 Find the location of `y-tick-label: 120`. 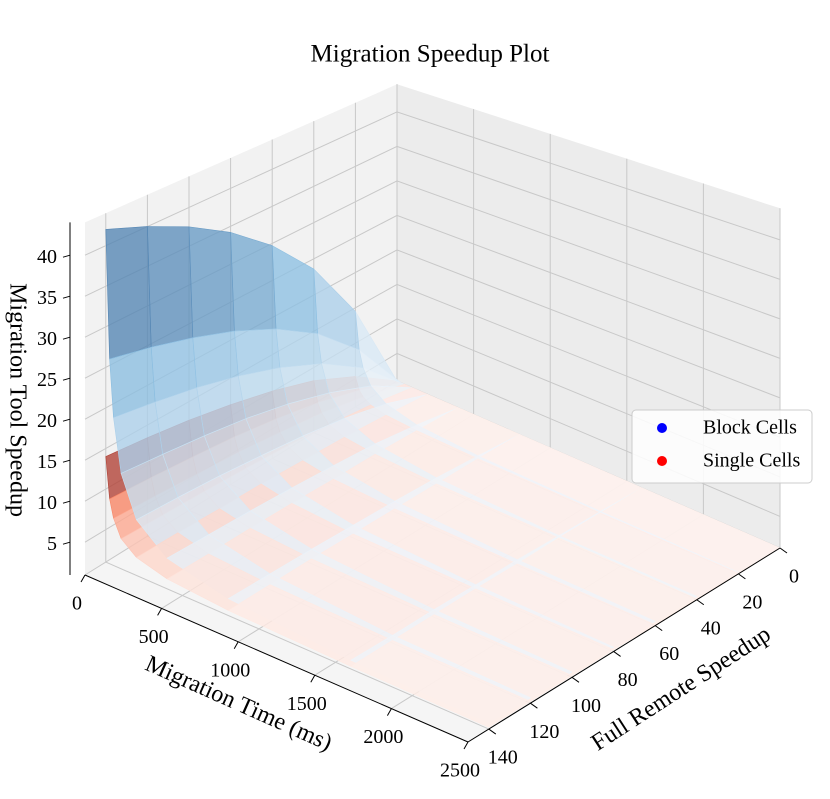

y-tick-label: 120 is located at coordinates (544, 732).